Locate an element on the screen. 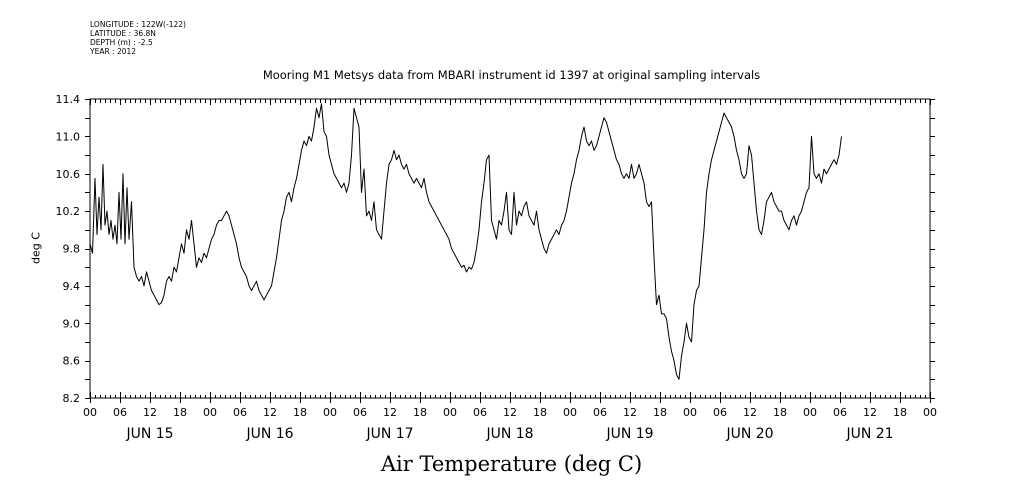 This screenshot has height=504, width=1009. y-tick-label: 11.4 is located at coordinates (68, 99).